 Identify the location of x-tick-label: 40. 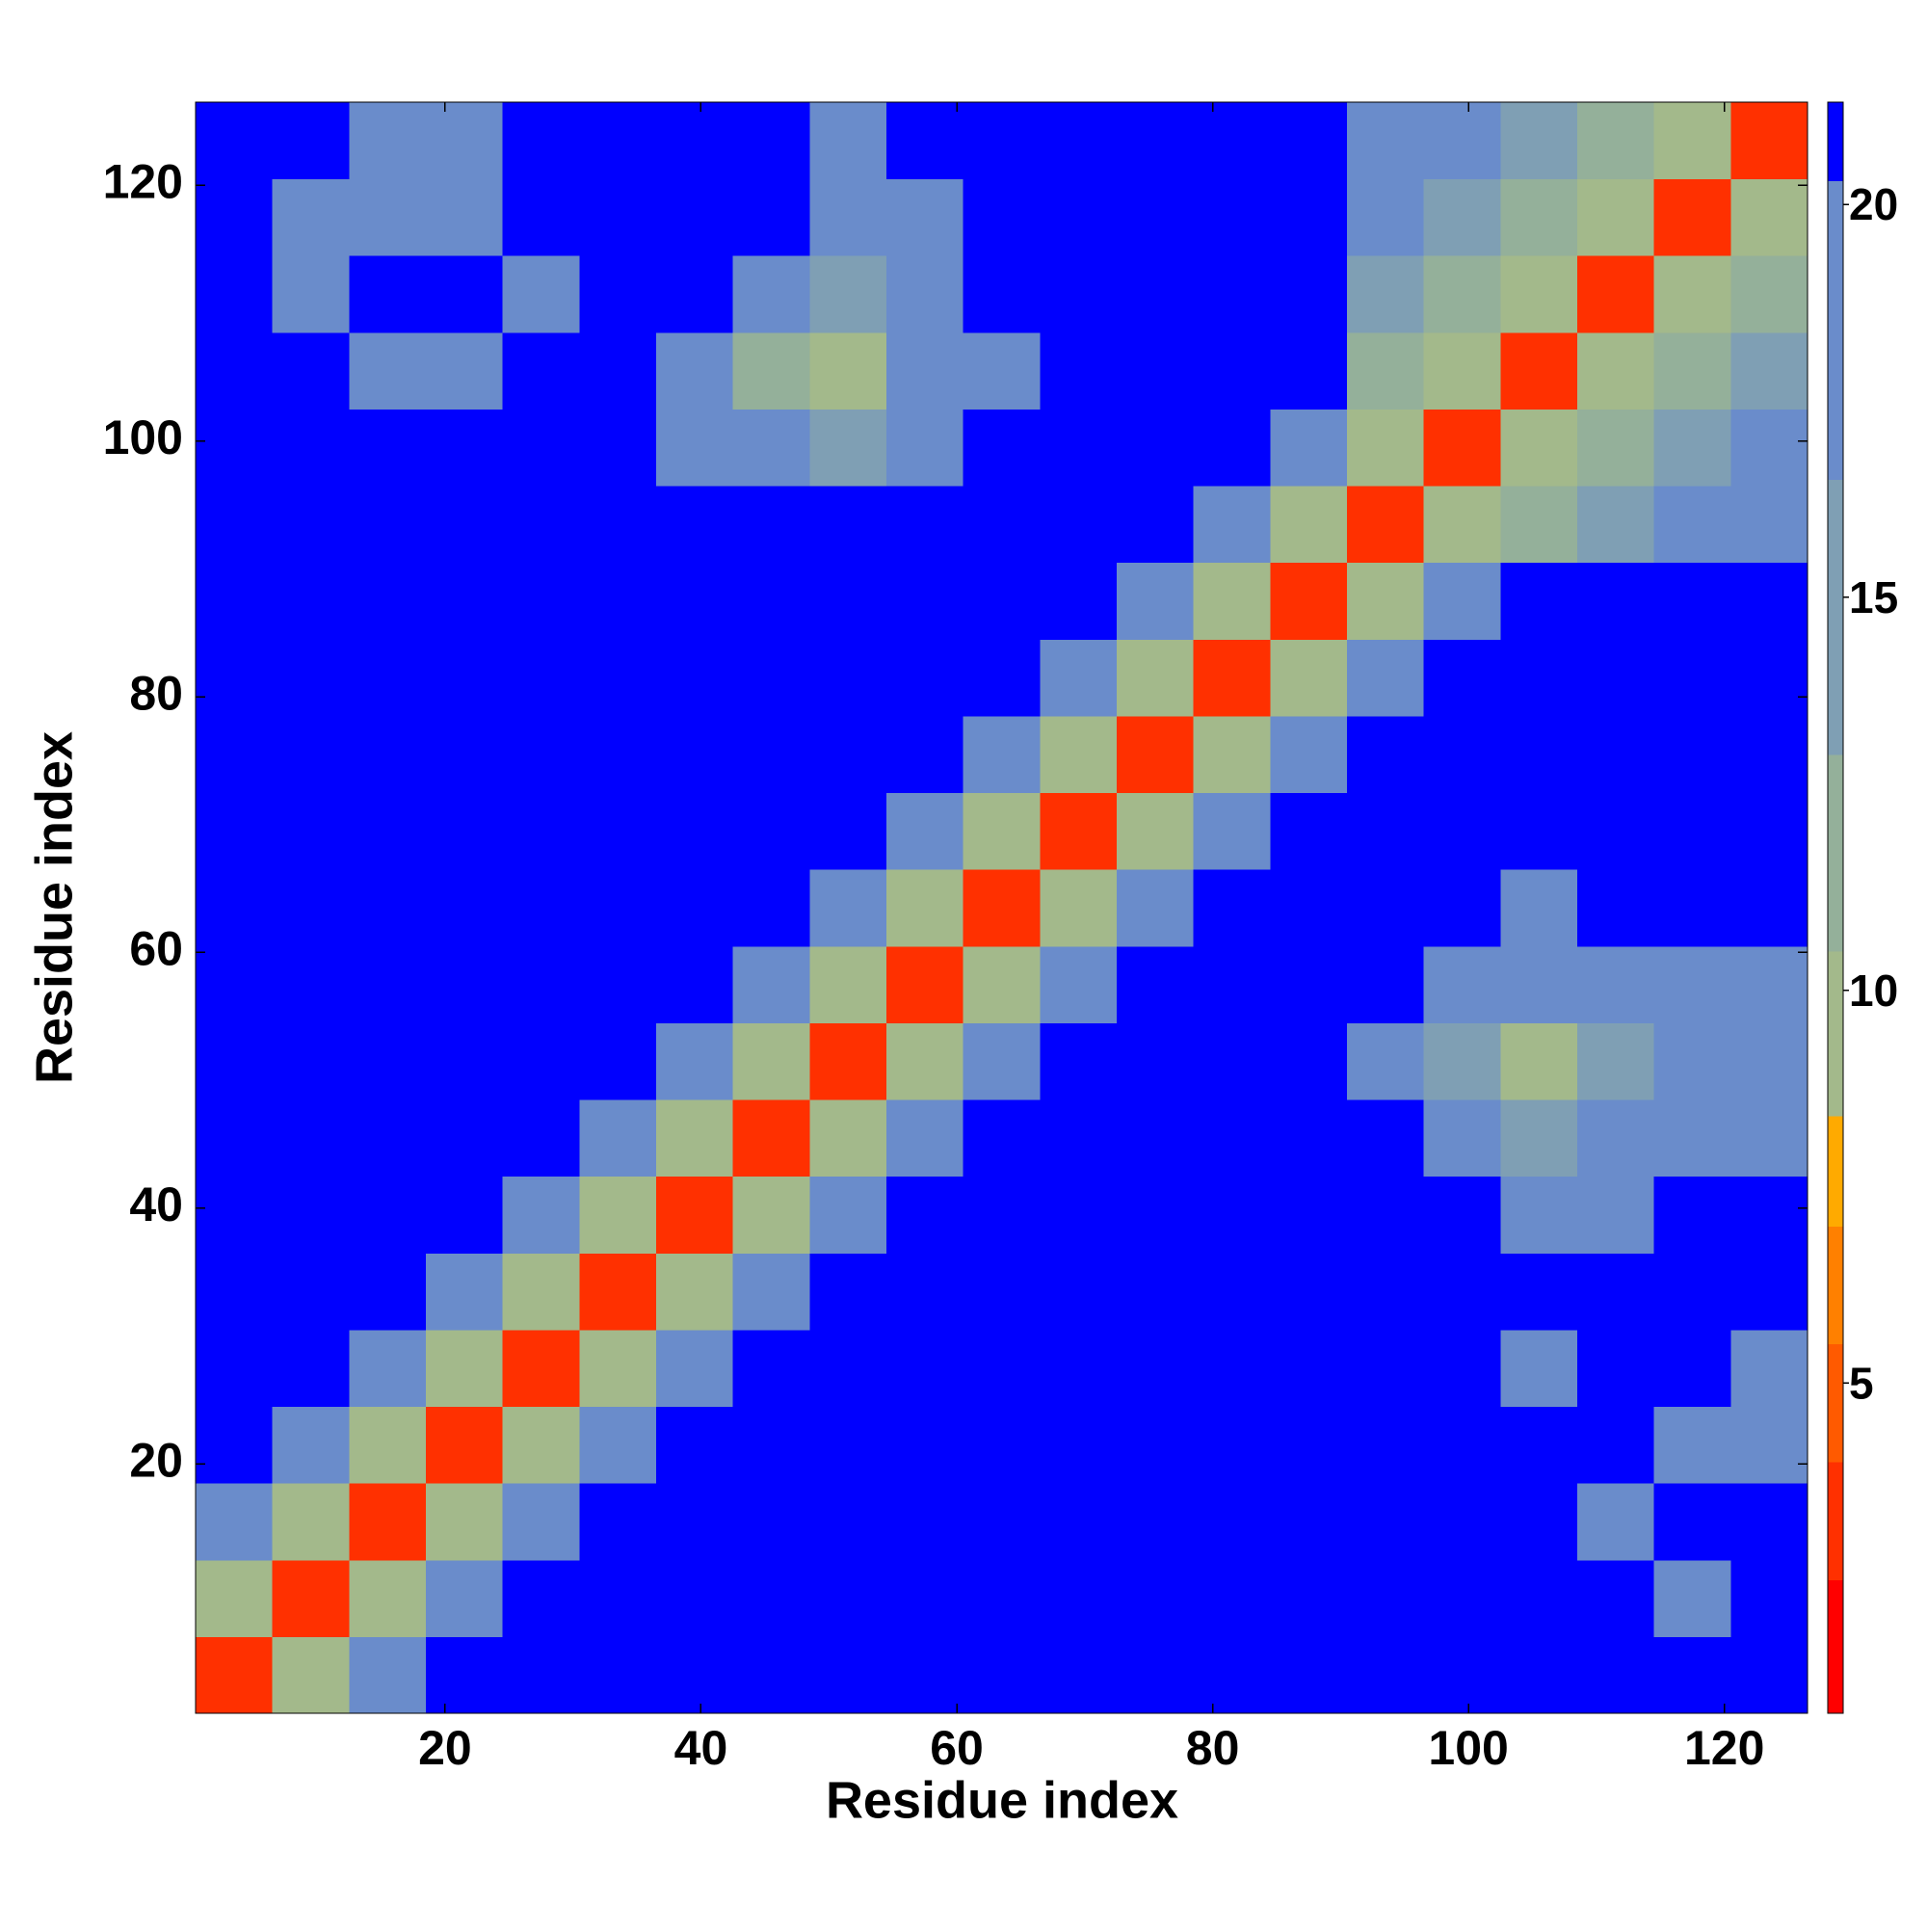
(701, 1748).